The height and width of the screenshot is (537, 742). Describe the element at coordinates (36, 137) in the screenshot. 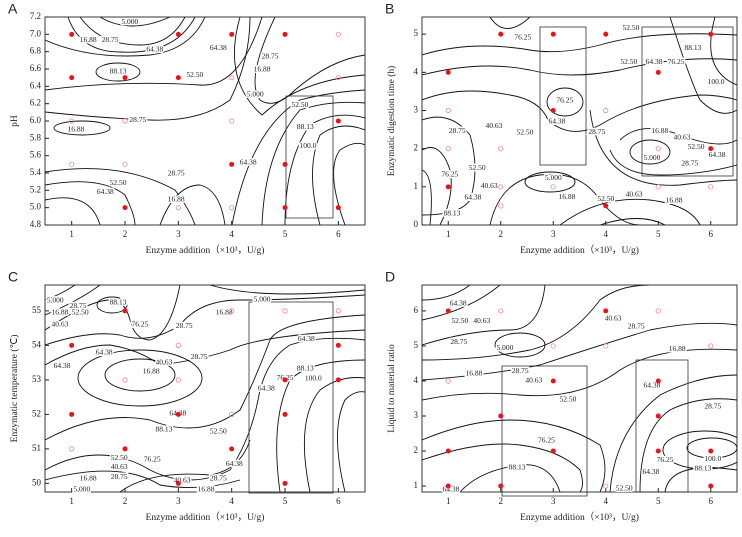

I see `y-tick-label: 5.8` at that location.